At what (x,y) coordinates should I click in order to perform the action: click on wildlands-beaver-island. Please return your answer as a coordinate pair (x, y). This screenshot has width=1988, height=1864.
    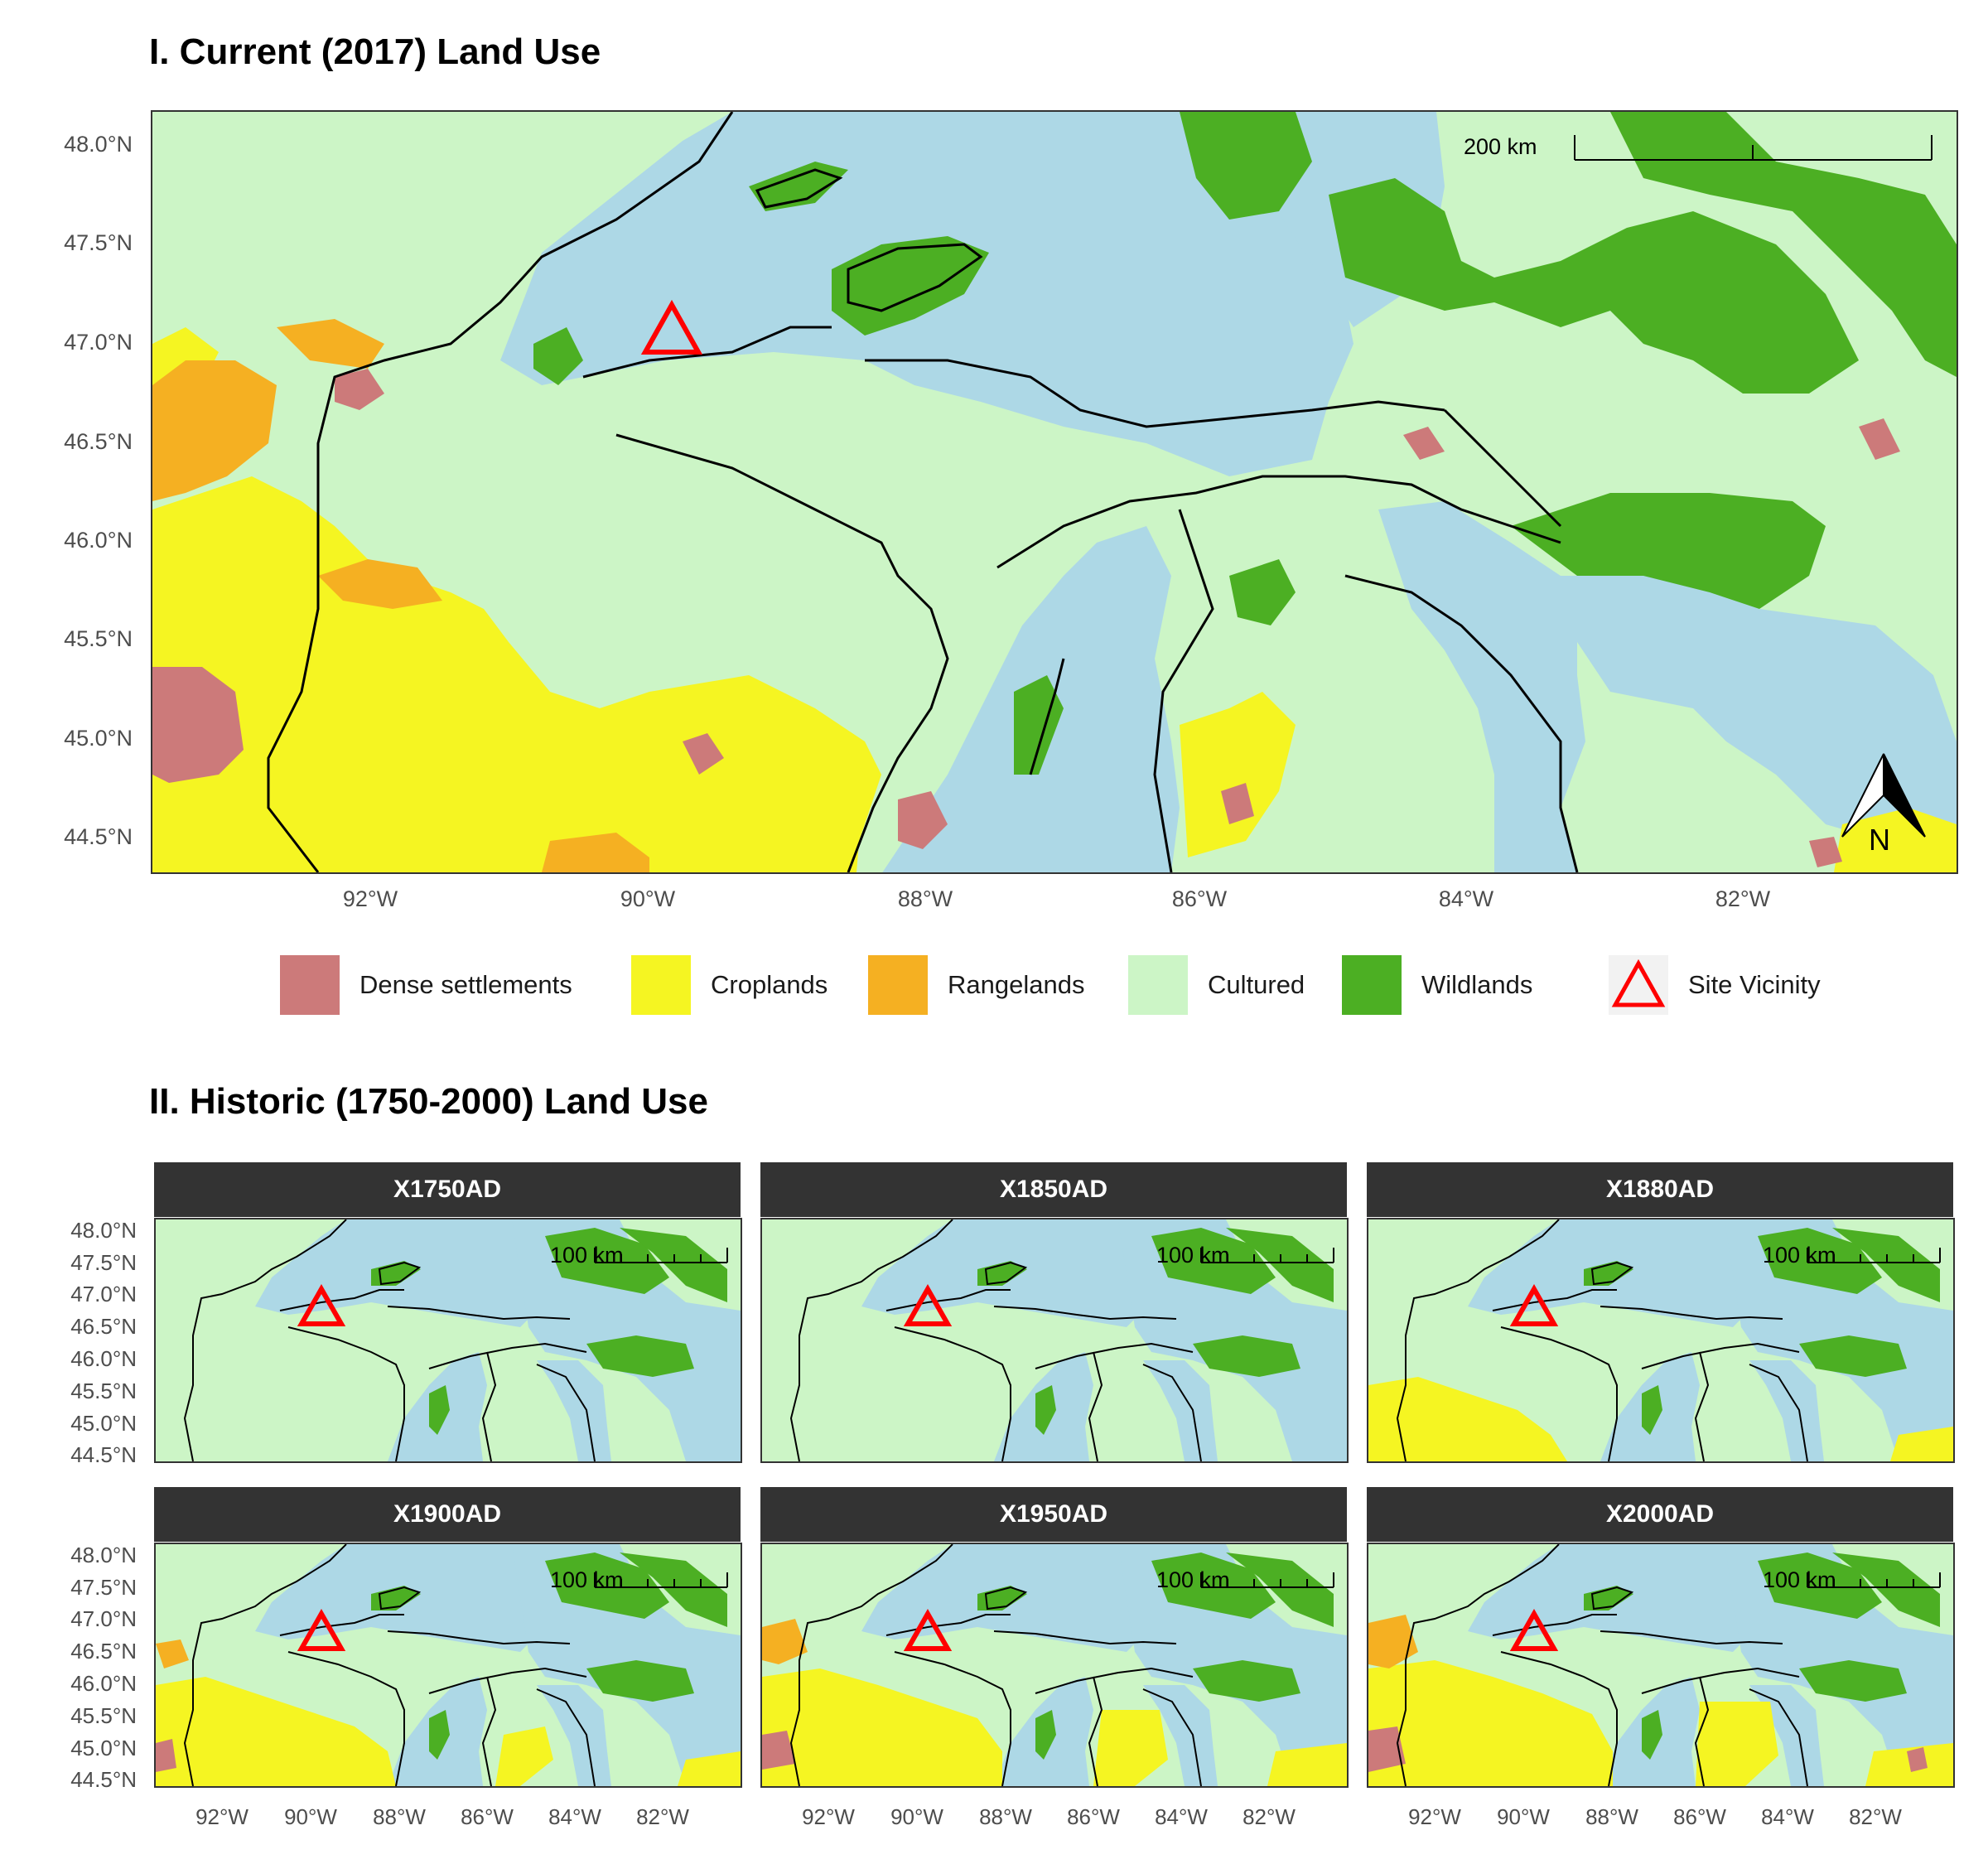
    Looking at the image, I should click on (1262, 592).